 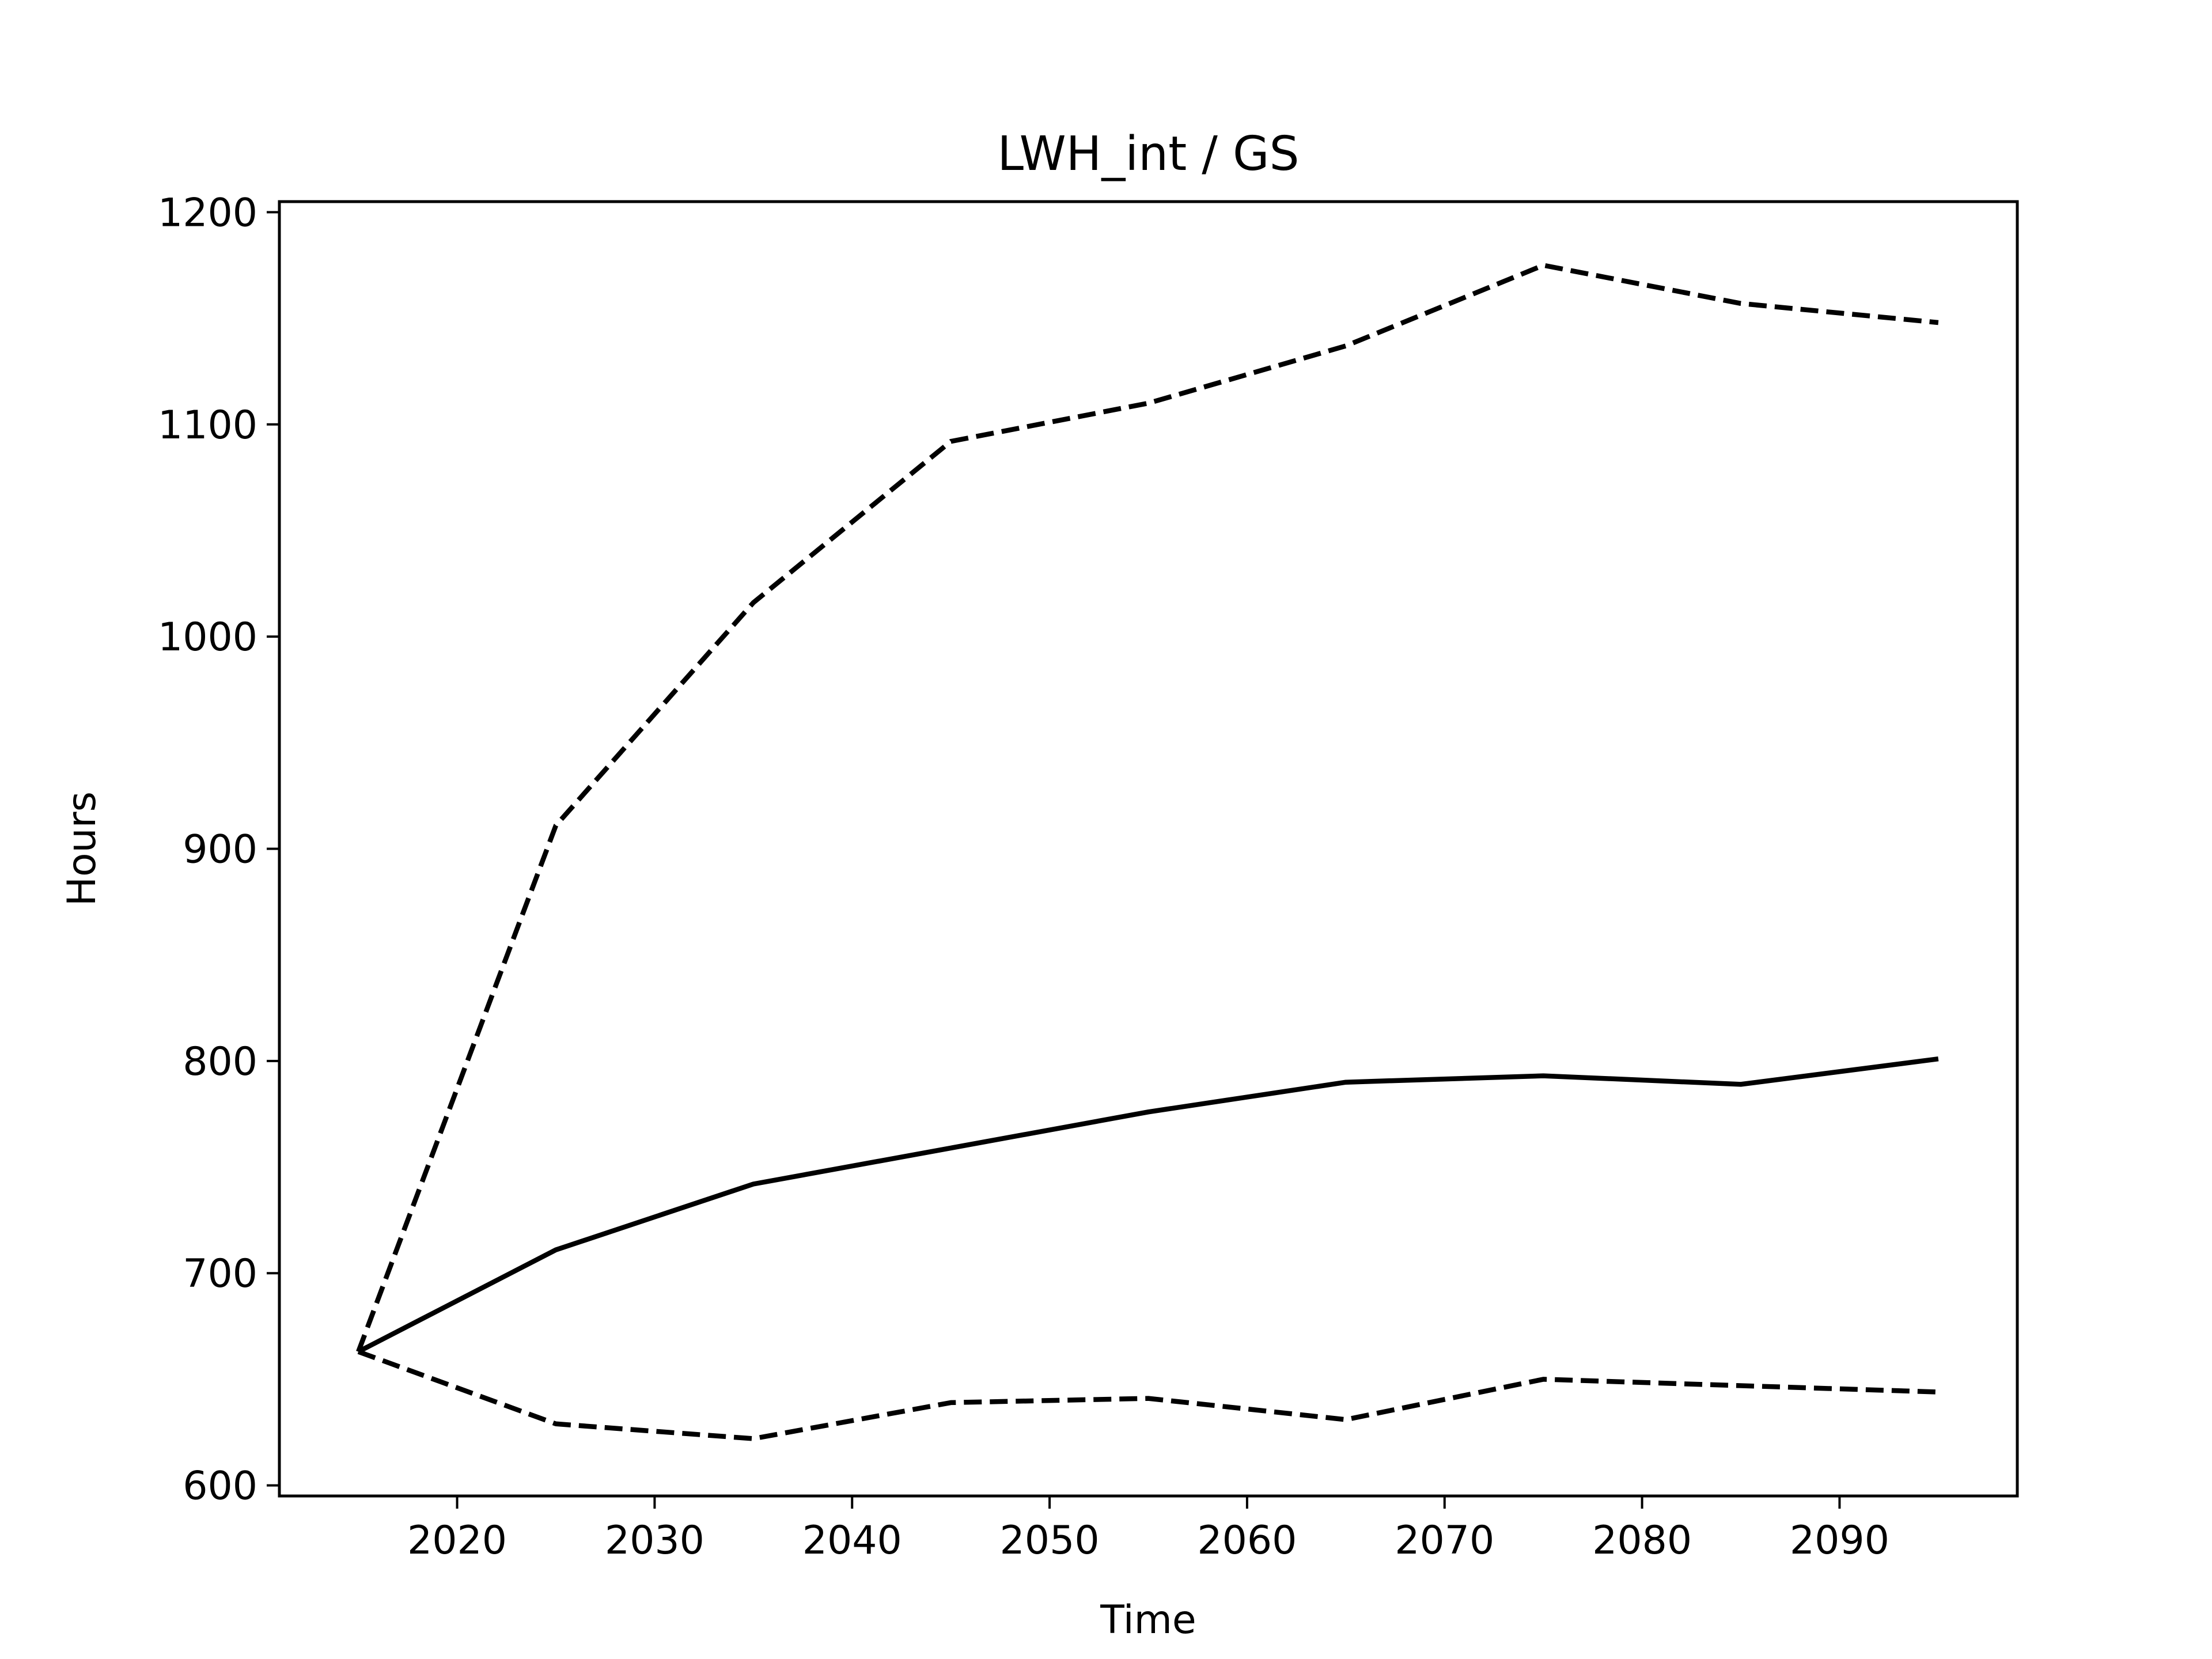 What do you see at coordinates (207, 425) in the screenshot?
I see `y-tick-label: 1100` at bounding box center [207, 425].